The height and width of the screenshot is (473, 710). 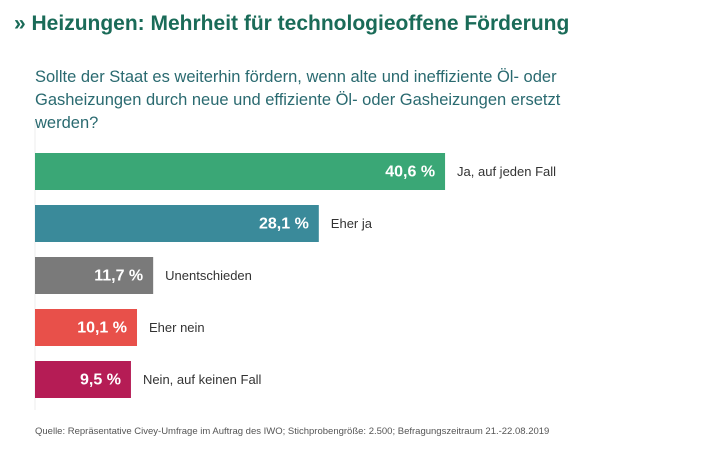 What do you see at coordinates (118, 276) in the screenshot?
I see `value-label: 11,7 %` at bounding box center [118, 276].